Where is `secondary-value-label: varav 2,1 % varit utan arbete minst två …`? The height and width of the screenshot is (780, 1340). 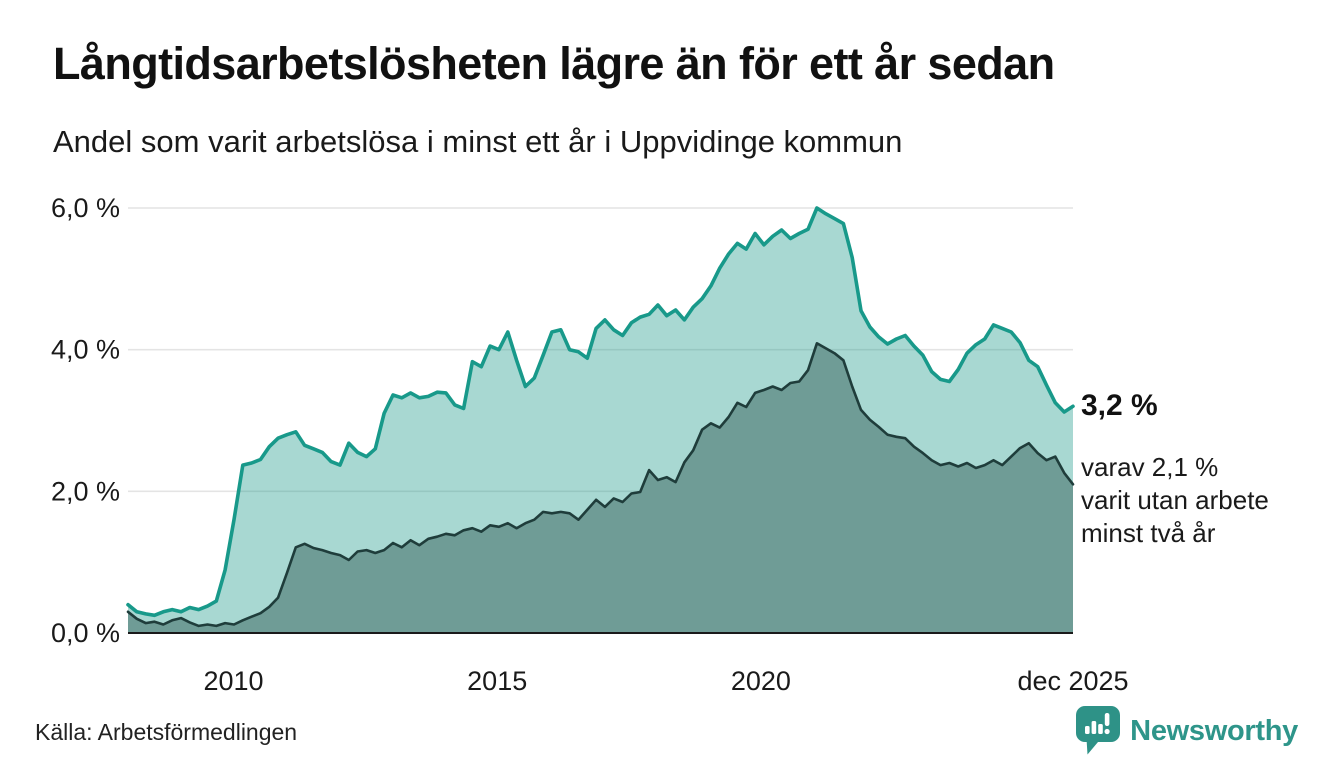 secondary-value-label: varav 2,1 % varit utan arbete minst två … is located at coordinates (1175, 500).